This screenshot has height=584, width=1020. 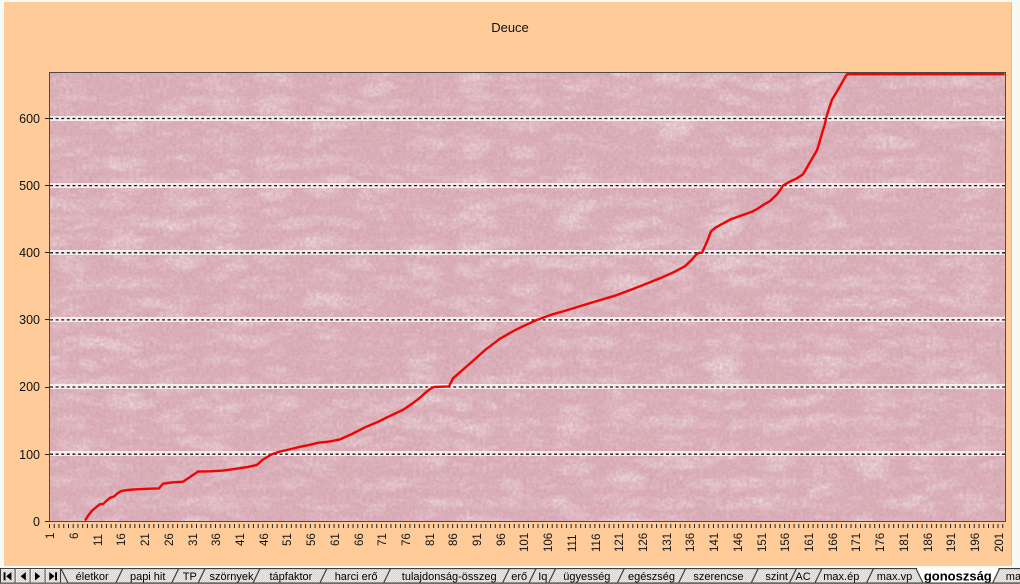 What do you see at coordinates (190, 577) in the screenshot?
I see `svg-text: TP` at bounding box center [190, 577].